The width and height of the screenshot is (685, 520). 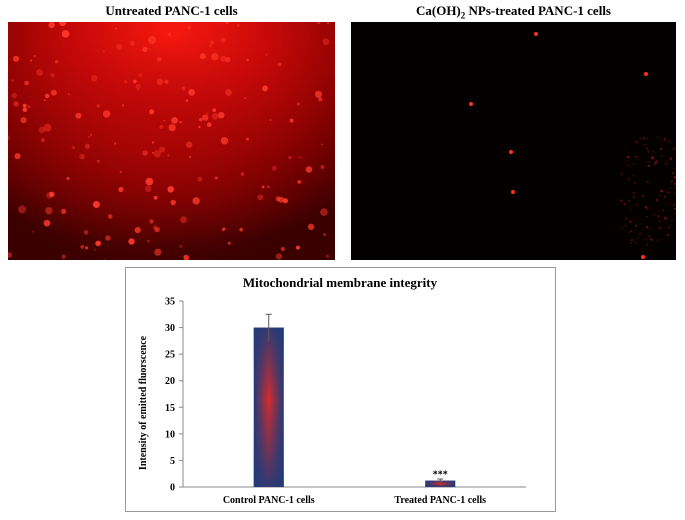 I want to click on significance-label-1: ***, so click(x=440, y=475).